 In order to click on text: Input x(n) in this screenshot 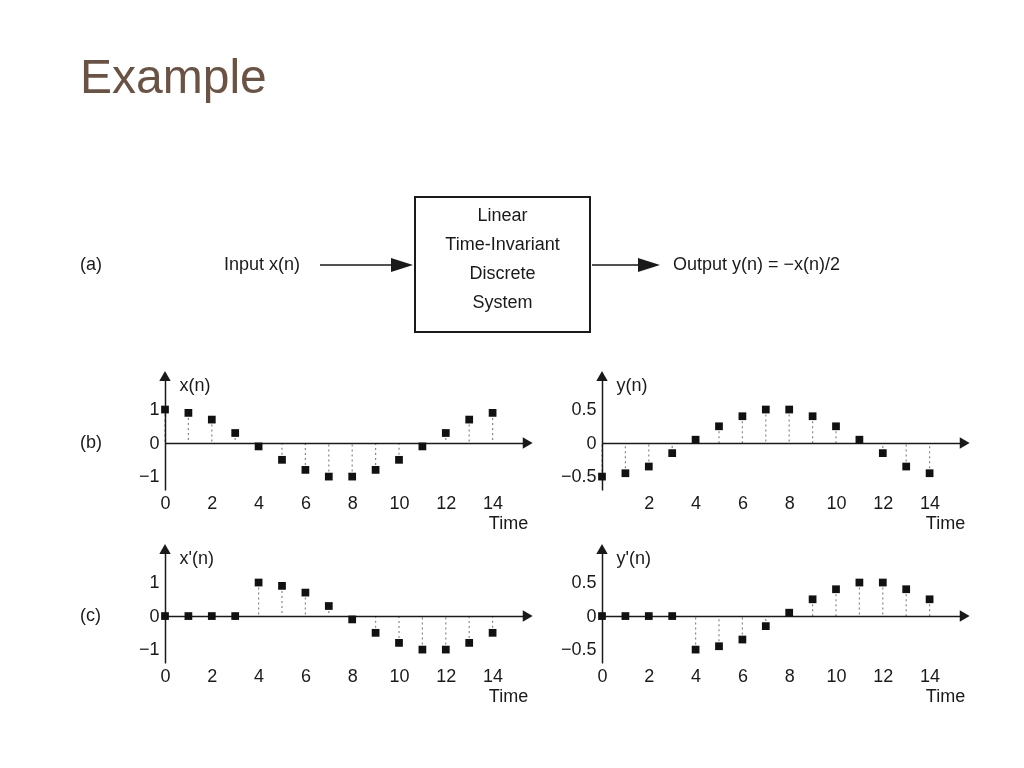, I will do `click(261, 264)`.